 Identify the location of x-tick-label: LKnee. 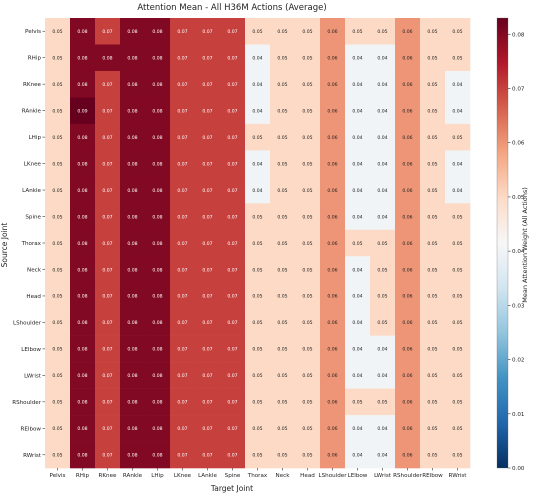
(183, 476).